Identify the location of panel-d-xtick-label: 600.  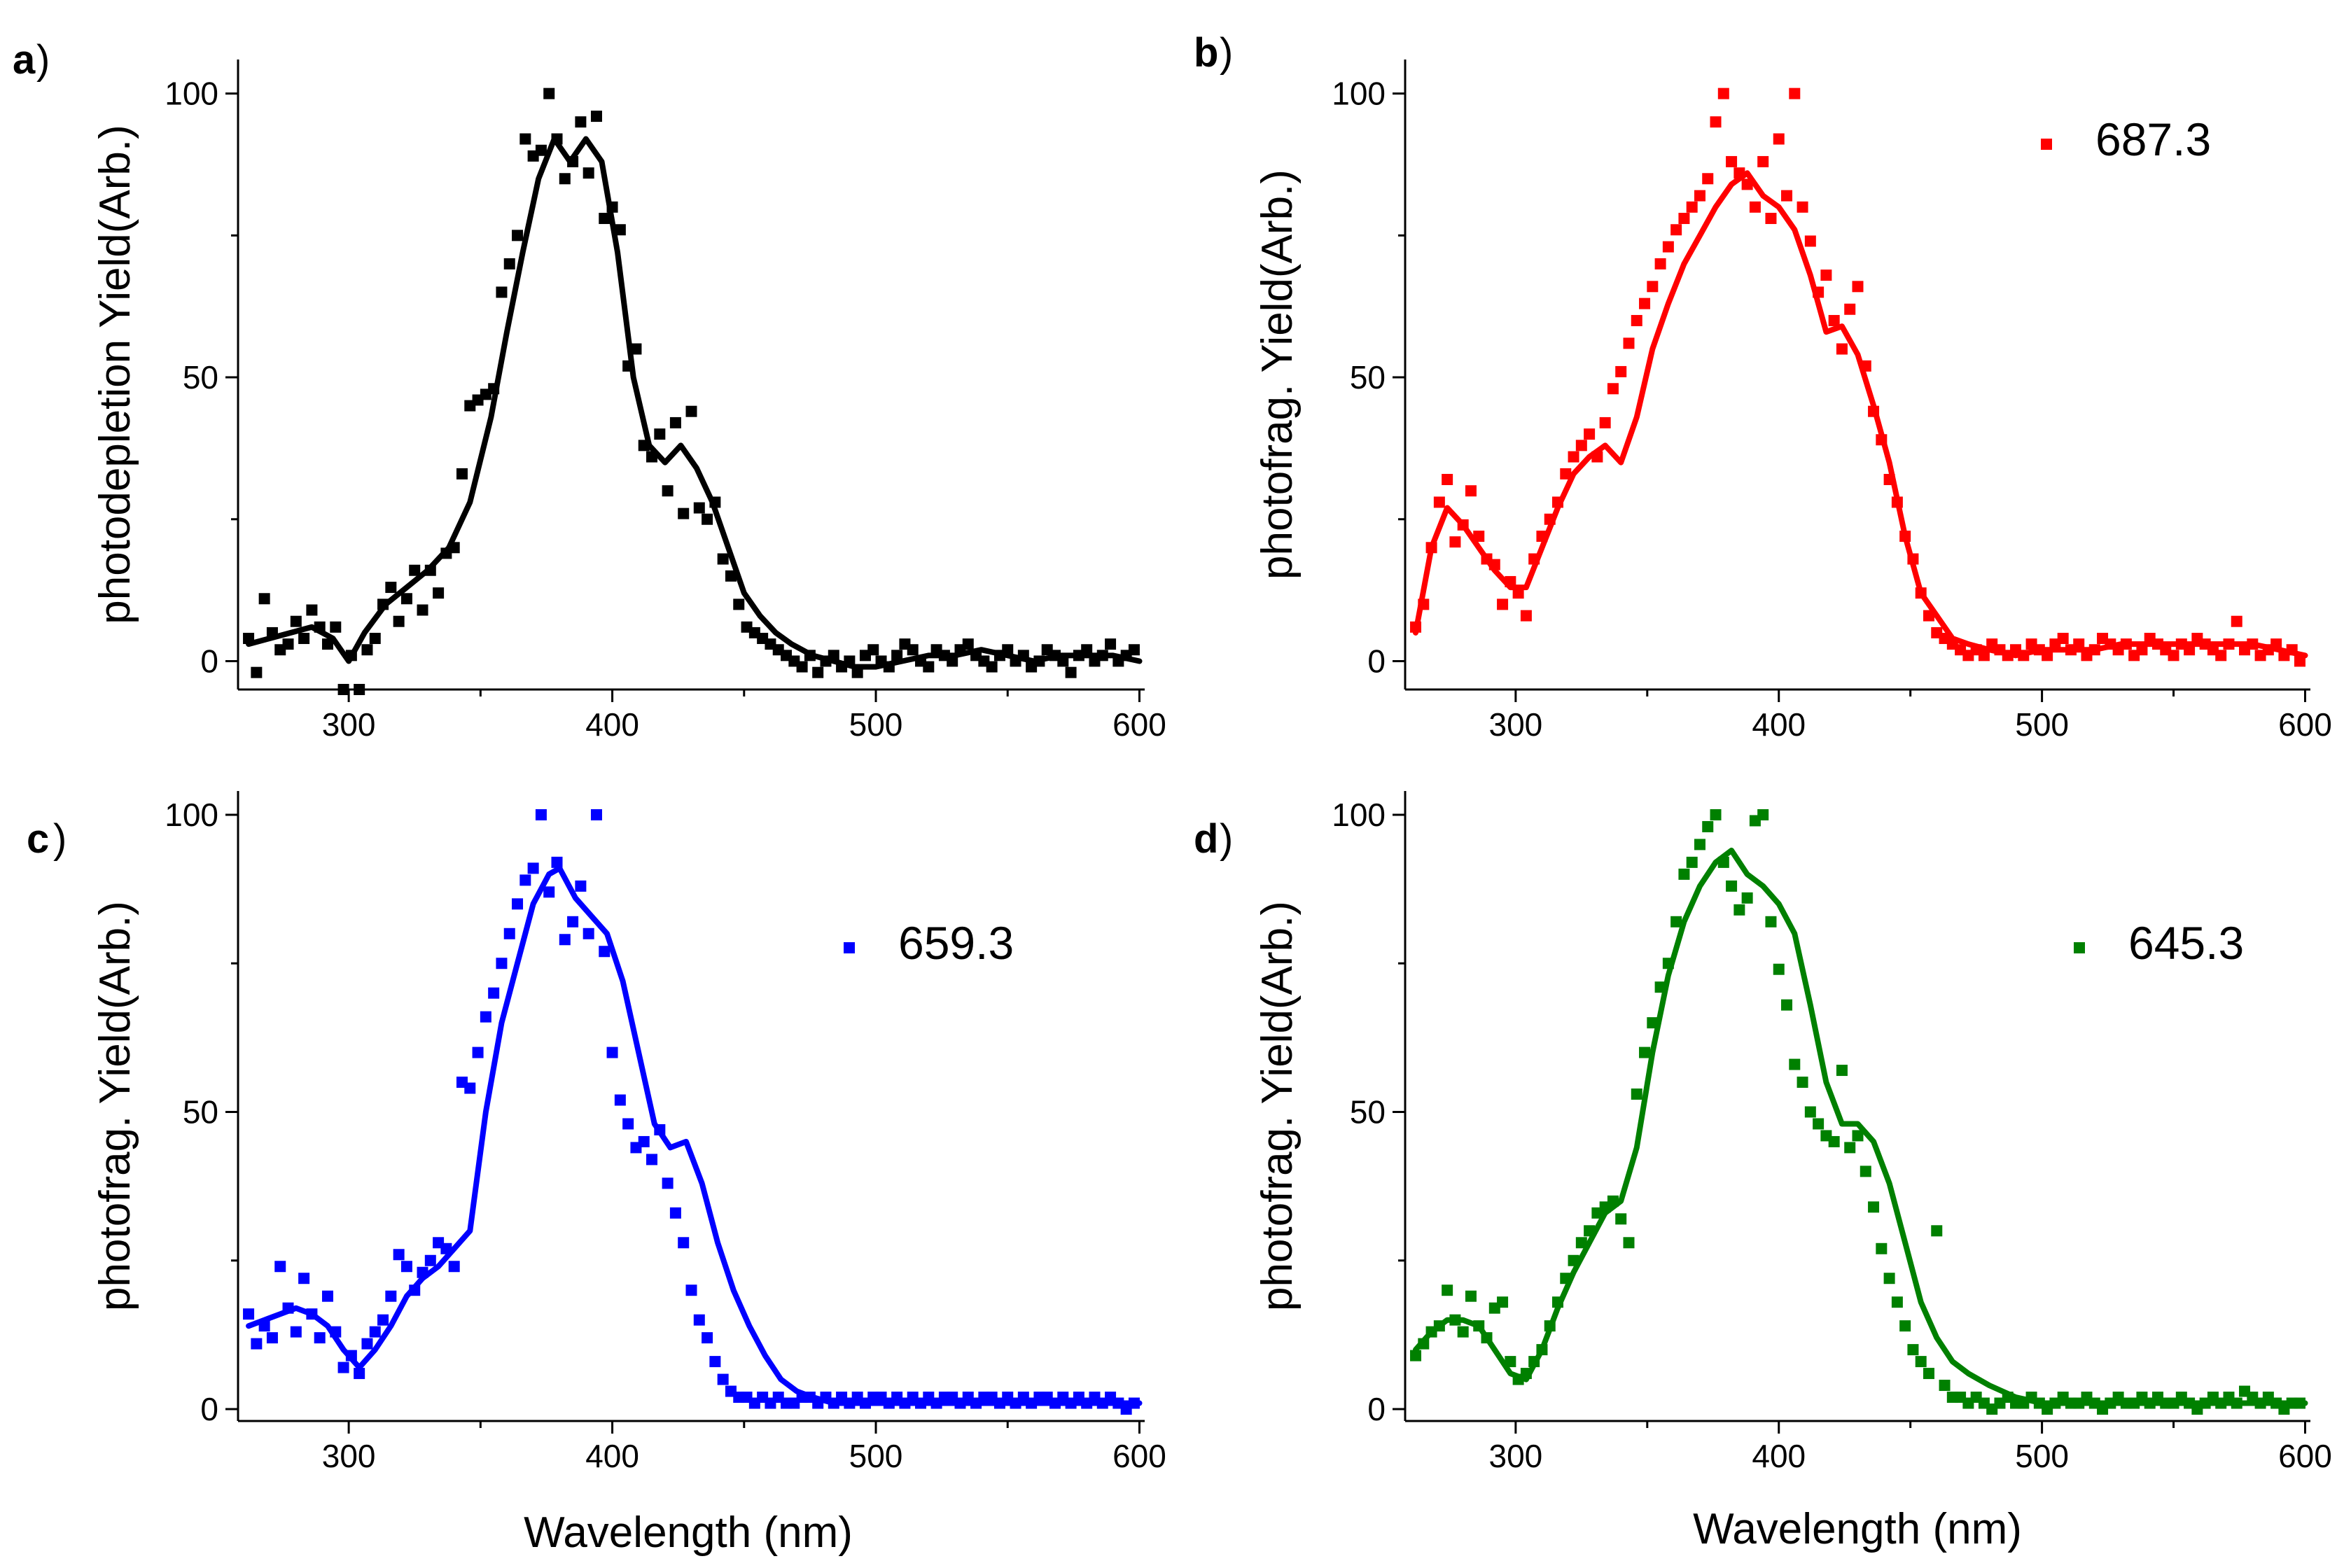
(2305, 1456).